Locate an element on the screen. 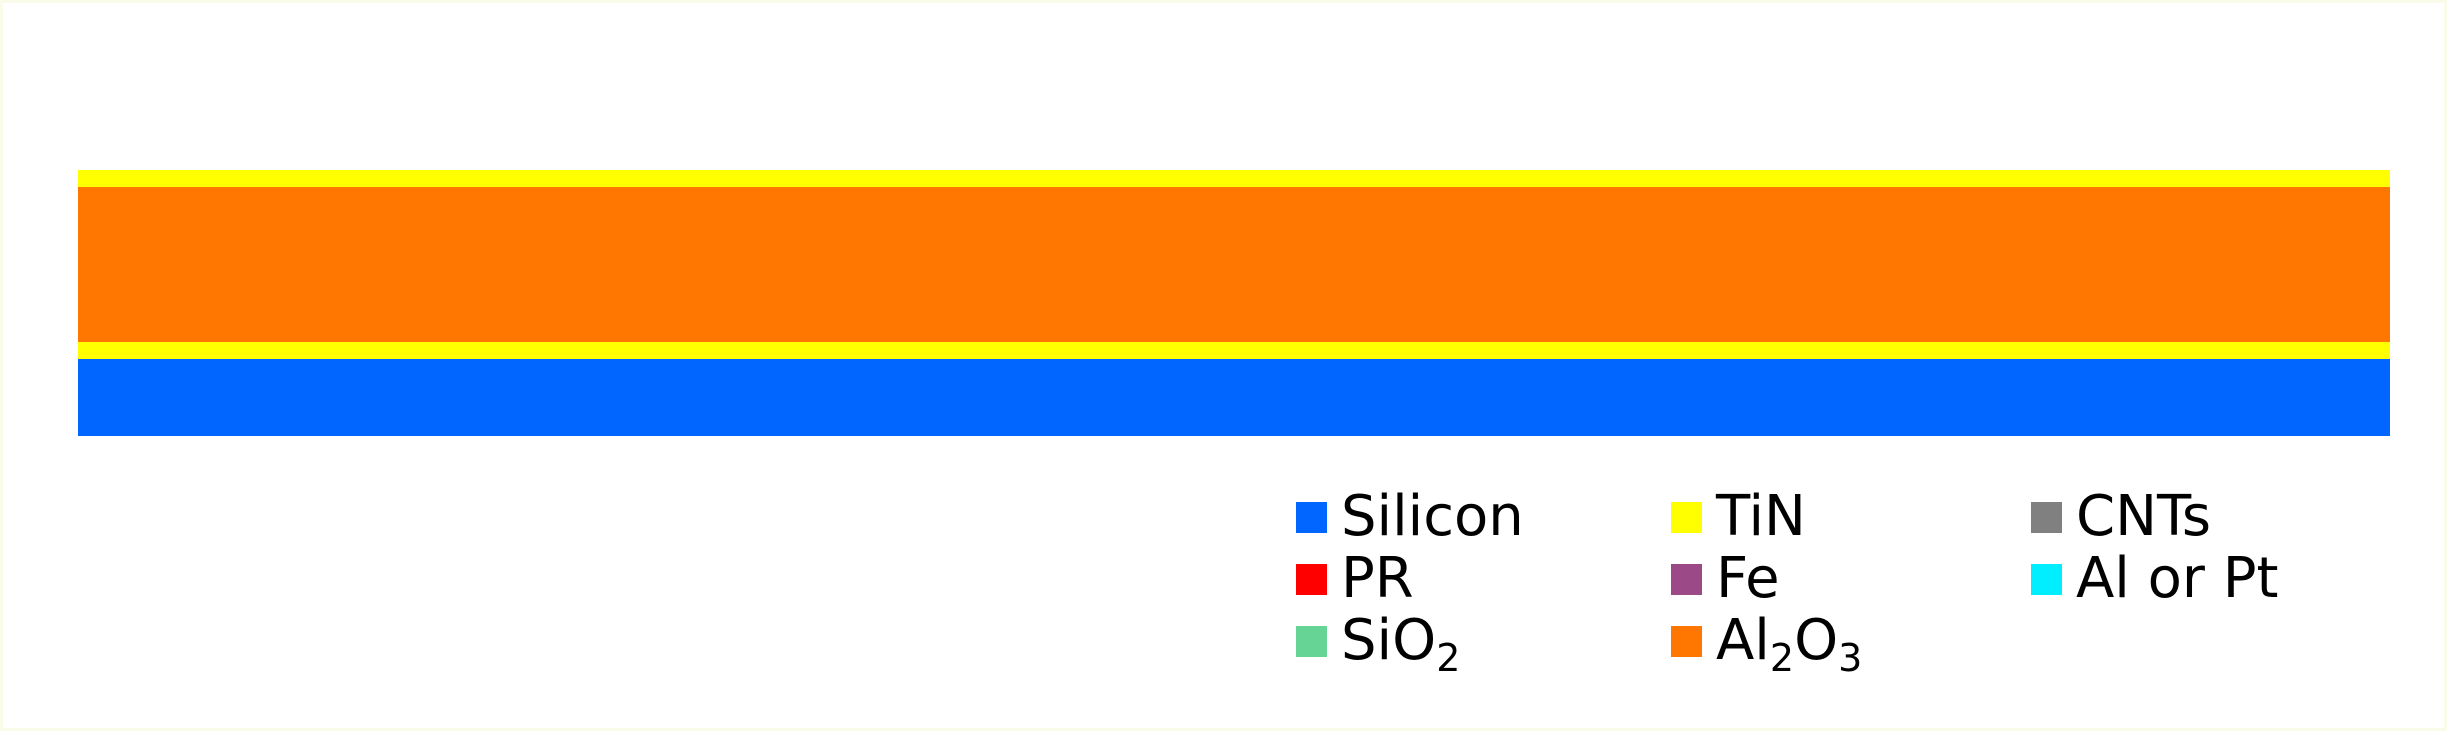  legend-swatch-fe is located at coordinates (1686, 579).